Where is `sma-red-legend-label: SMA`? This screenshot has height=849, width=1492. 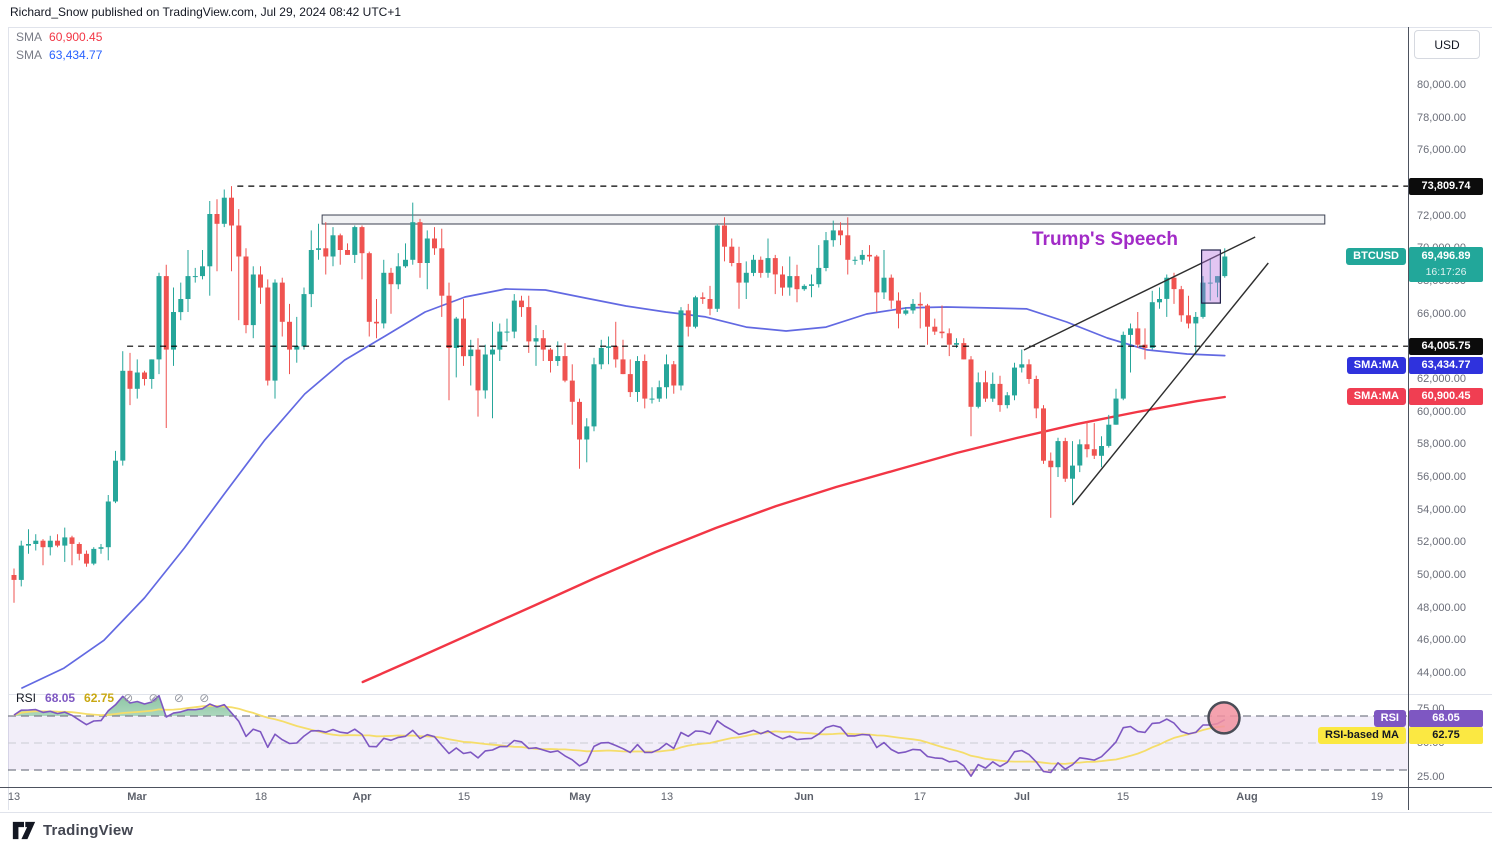 sma-red-legend-label: SMA is located at coordinates (29, 37).